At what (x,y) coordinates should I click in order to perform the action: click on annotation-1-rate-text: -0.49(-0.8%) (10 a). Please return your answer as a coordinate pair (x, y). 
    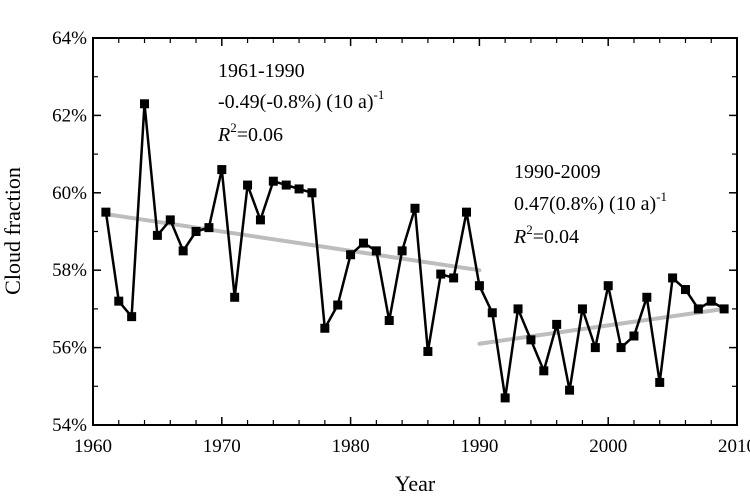
    Looking at the image, I should click on (296, 102).